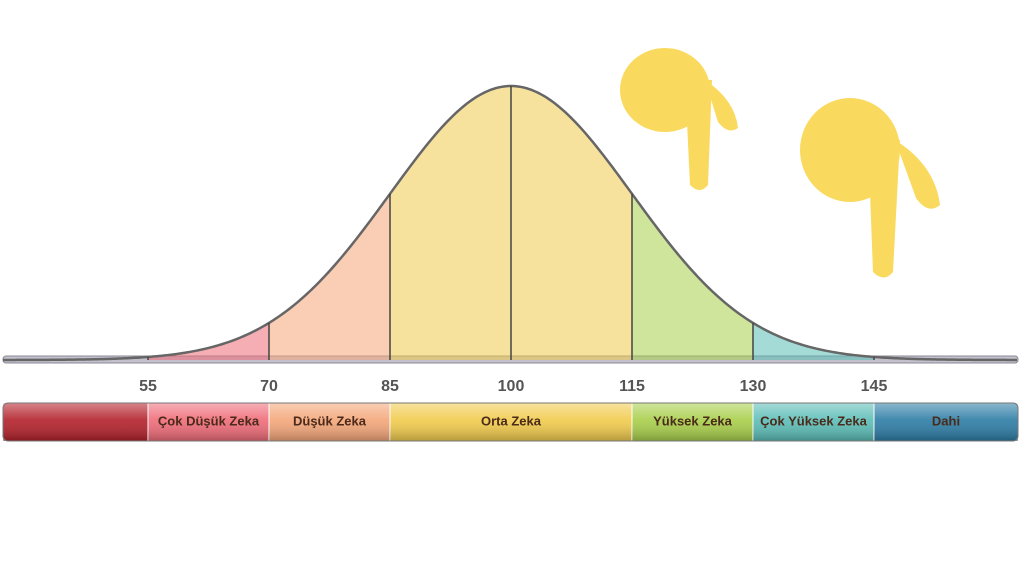 This screenshot has height=575, width=1023. I want to click on tick-label: 145, so click(874, 386).